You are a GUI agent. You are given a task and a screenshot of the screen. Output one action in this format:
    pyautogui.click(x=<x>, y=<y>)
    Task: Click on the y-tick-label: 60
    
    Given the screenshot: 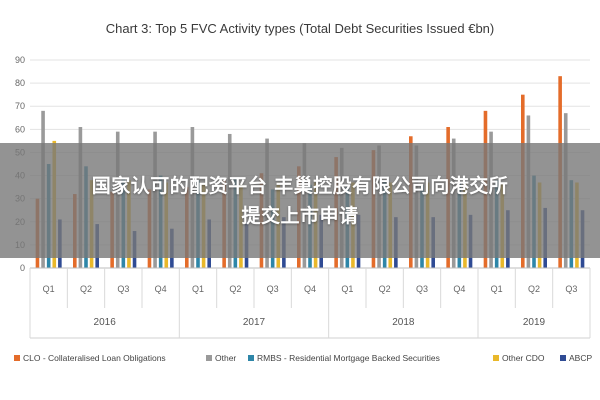 What is the action you would take?
    pyautogui.click(x=20, y=129)
    